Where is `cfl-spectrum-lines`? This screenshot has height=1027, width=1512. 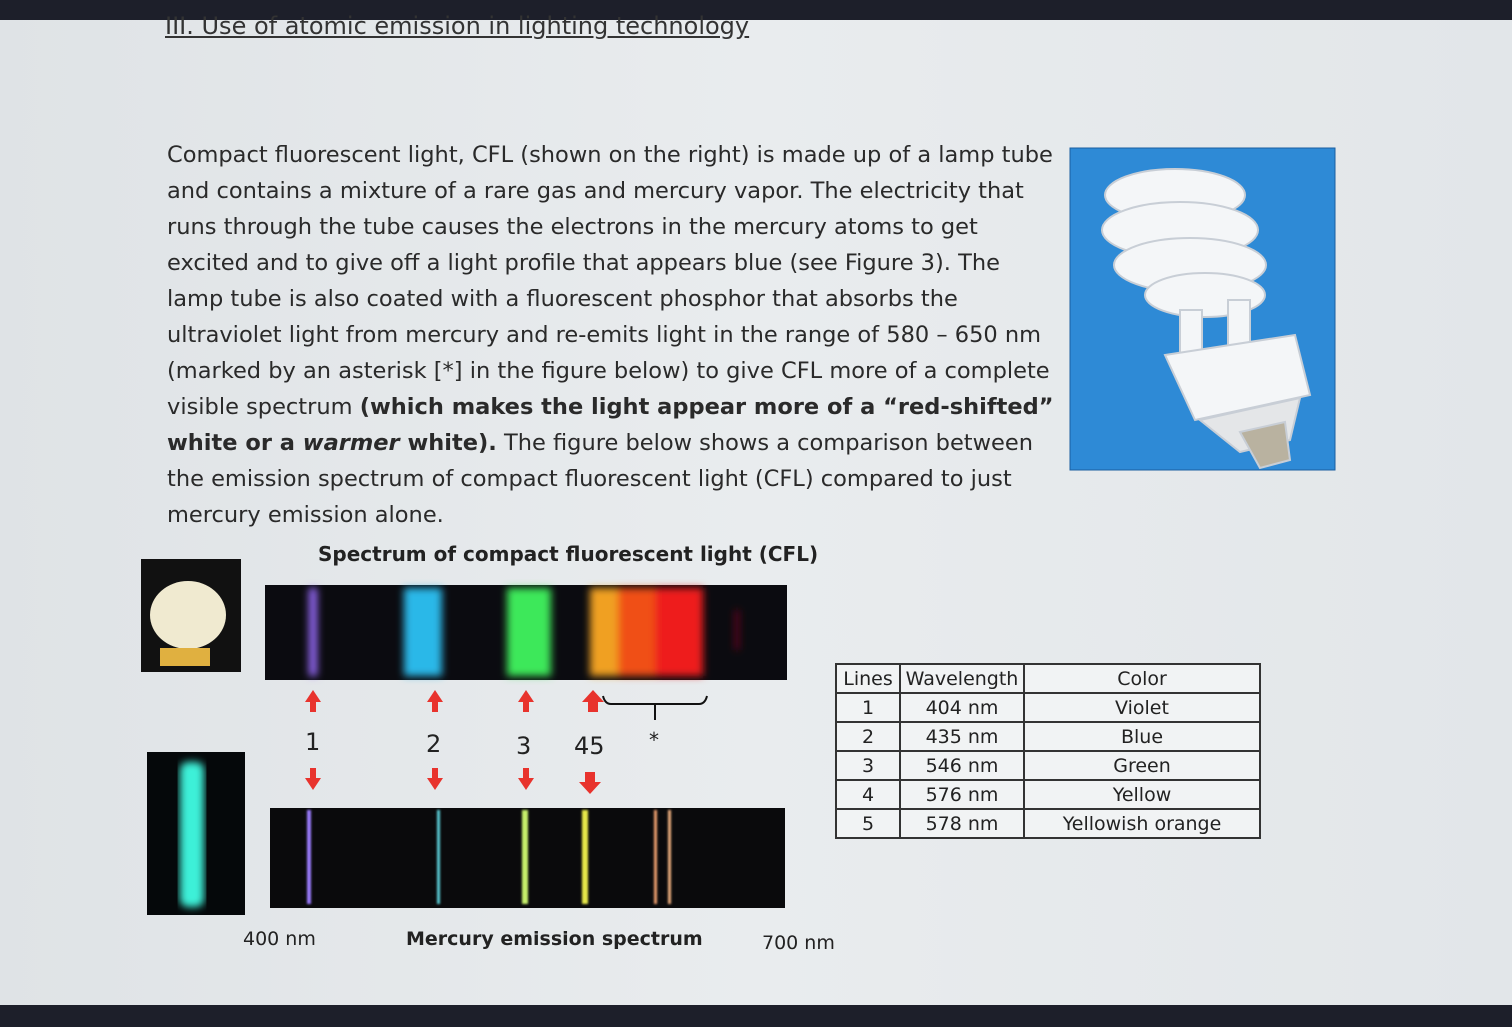
cfl-spectrum-lines is located at coordinates (524, 632).